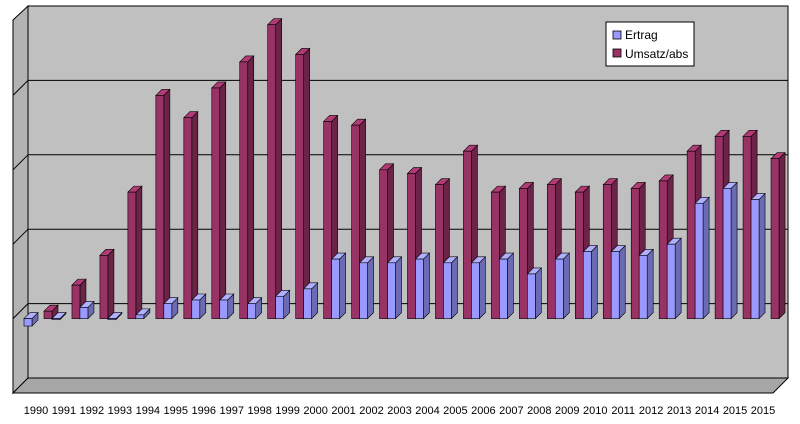 This screenshot has height=424, width=800. What do you see at coordinates (651, 411) in the screenshot?
I see `x-tick-label: 2012` at bounding box center [651, 411].